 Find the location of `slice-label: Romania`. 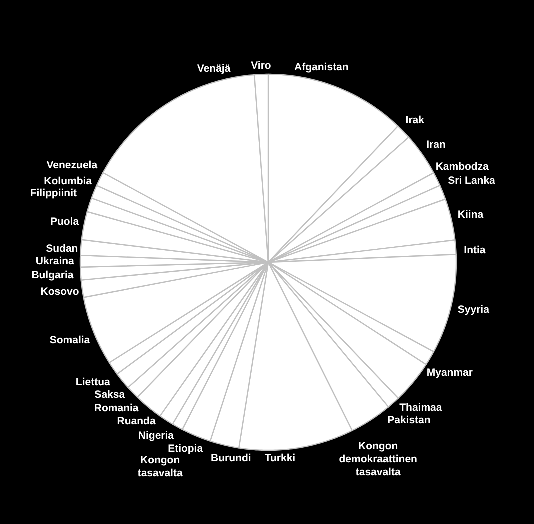

slice-label: Romania is located at coordinates (116, 408).